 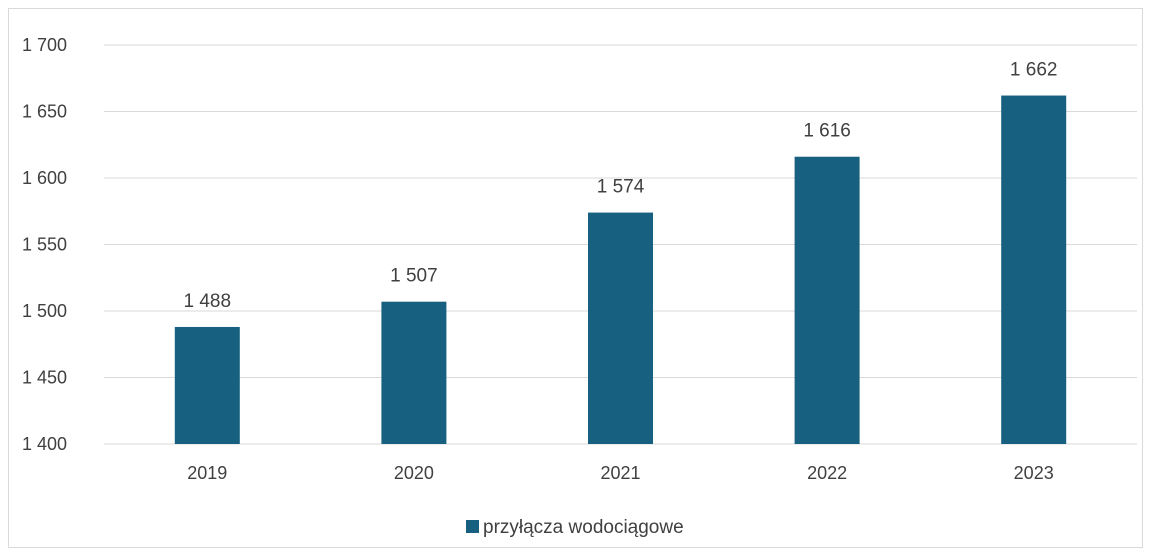 What do you see at coordinates (583, 527) in the screenshot?
I see `legend-label: przyłącza wodociągowe` at bounding box center [583, 527].